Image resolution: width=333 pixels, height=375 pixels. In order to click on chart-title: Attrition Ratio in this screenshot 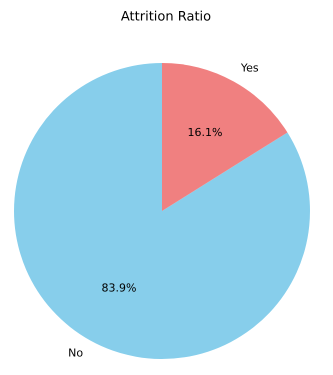, I will do `click(166, 16)`.